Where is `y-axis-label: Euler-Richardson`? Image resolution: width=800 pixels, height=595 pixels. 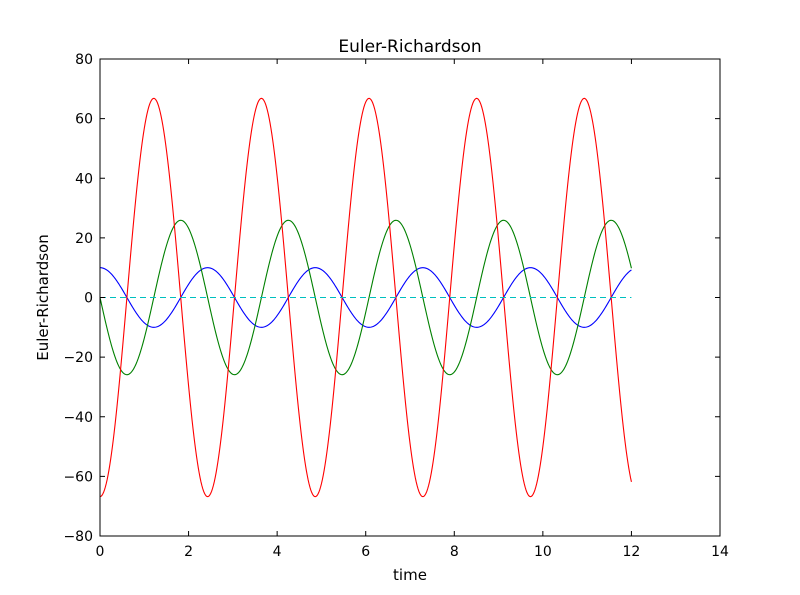
y-axis-label: Euler-Richardson is located at coordinates (43, 297).